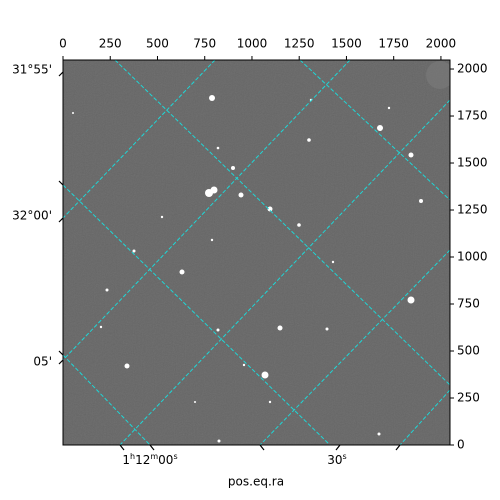 The height and width of the screenshot is (500, 500). I want to click on y-tick-label: 250, so click(468, 398).